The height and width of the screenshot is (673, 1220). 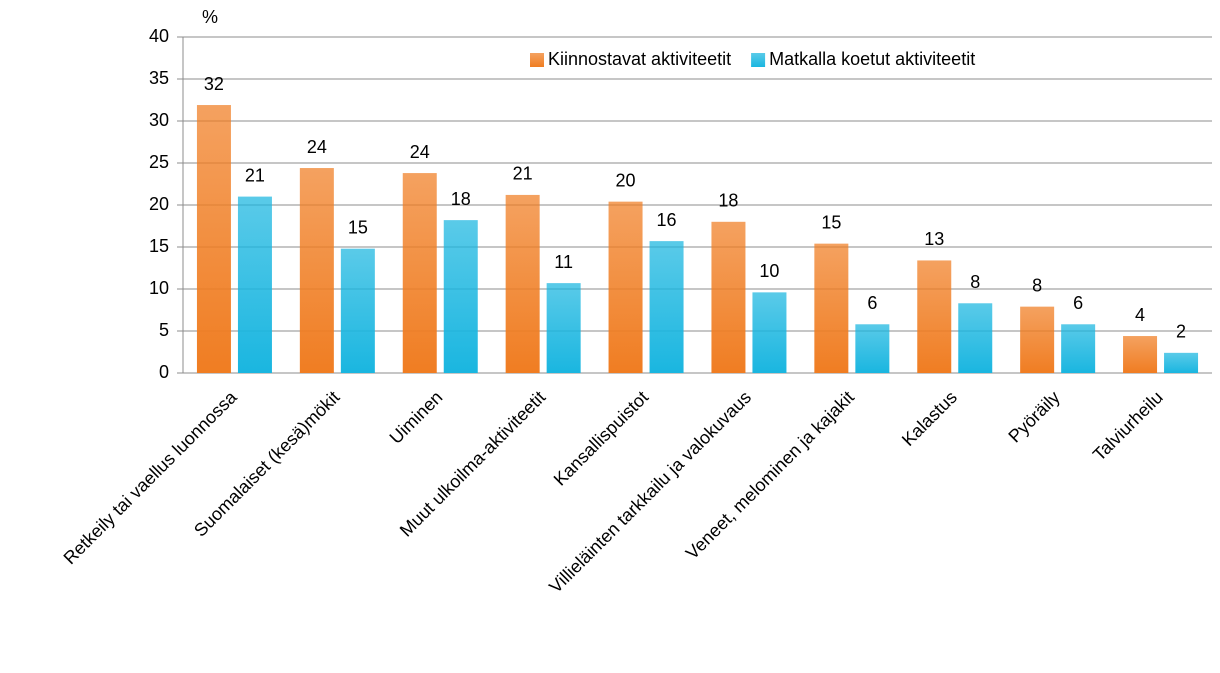 I want to click on value-label: 16, so click(x=667, y=220).